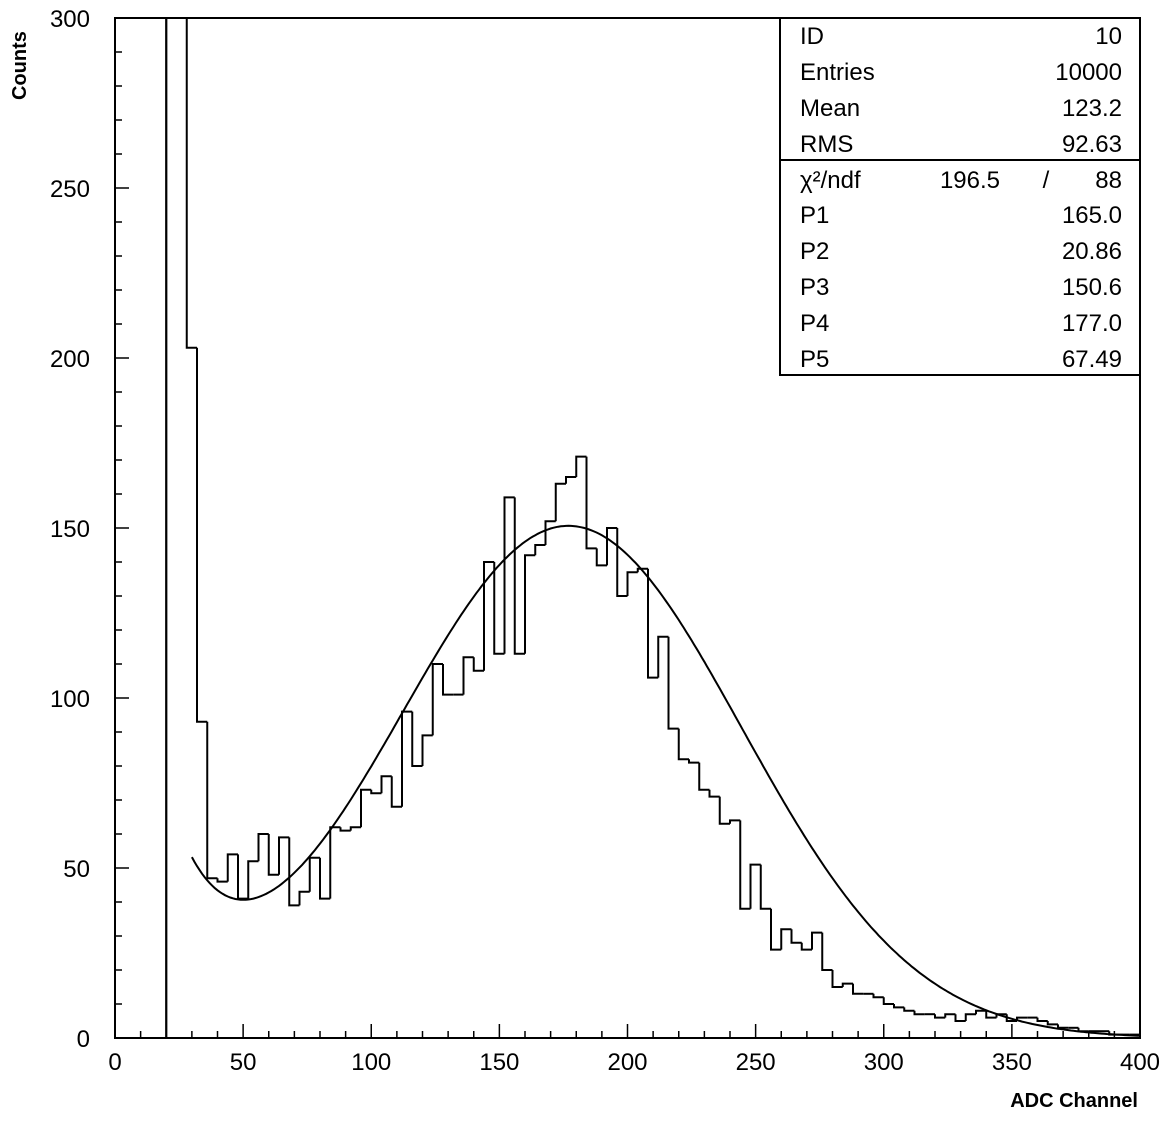  What do you see at coordinates (814, 323) in the screenshot?
I see `stat-label-p4: P4` at bounding box center [814, 323].